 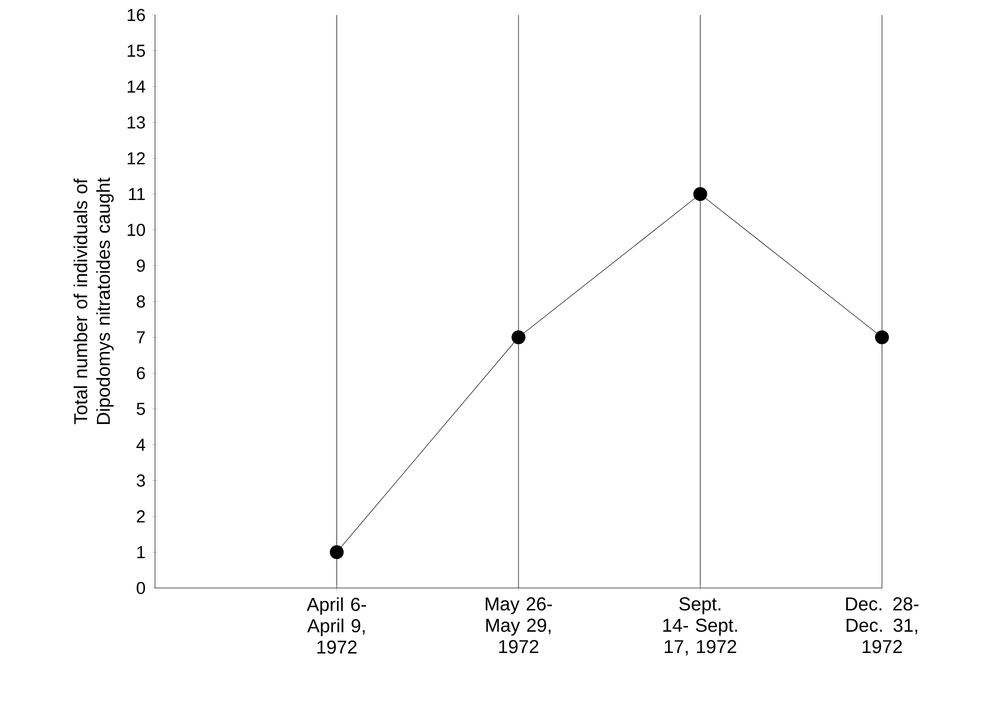 I want to click on y-tick-label: 8, so click(x=140, y=301).